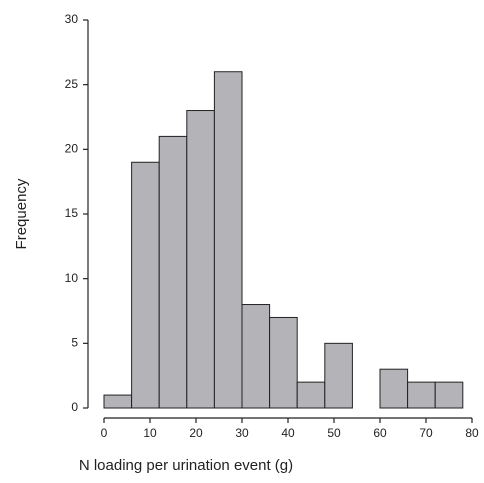 The width and height of the screenshot is (484, 483). What do you see at coordinates (426, 433) in the screenshot?
I see `x-tick-label: 70` at bounding box center [426, 433].